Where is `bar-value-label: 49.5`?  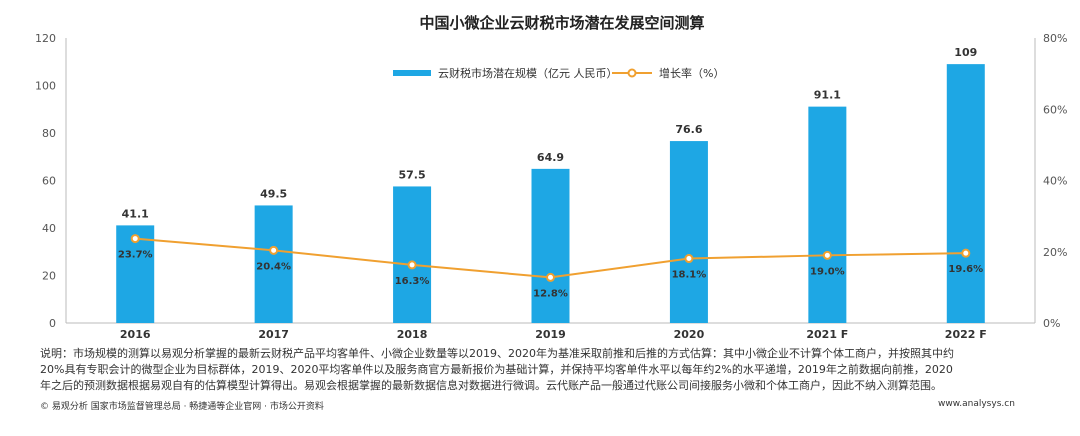
bar-value-label: 49.5 is located at coordinates (273, 193).